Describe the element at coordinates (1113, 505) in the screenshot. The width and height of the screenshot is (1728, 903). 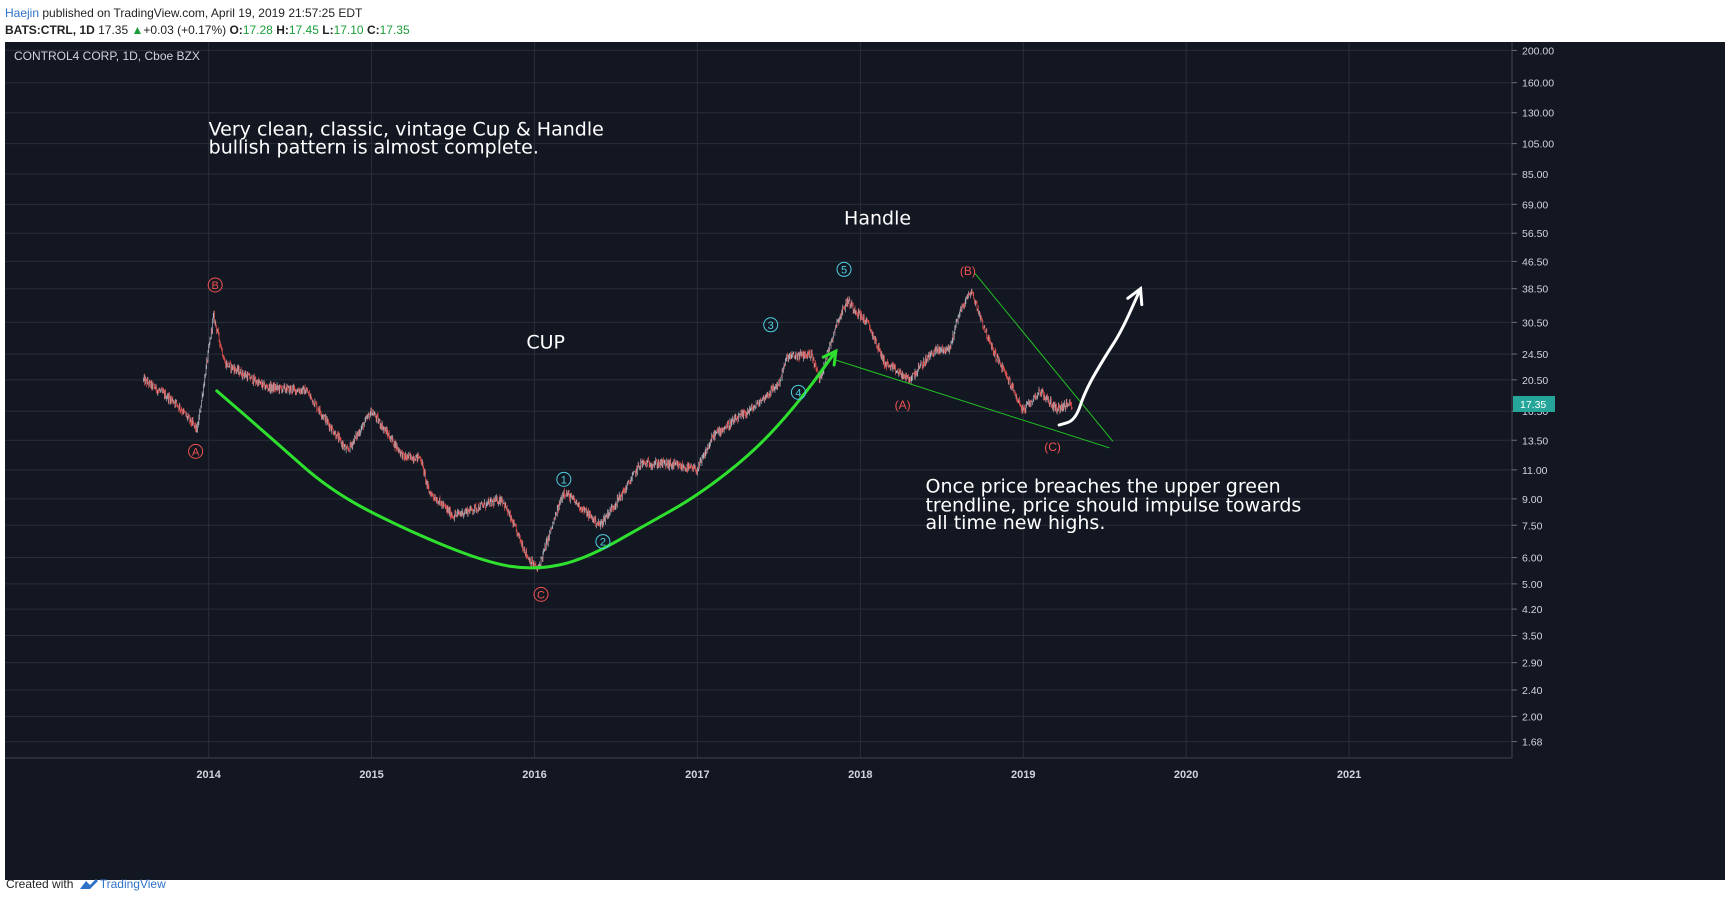
I see `annotation-text: trendline, price should impulse towards` at that location.